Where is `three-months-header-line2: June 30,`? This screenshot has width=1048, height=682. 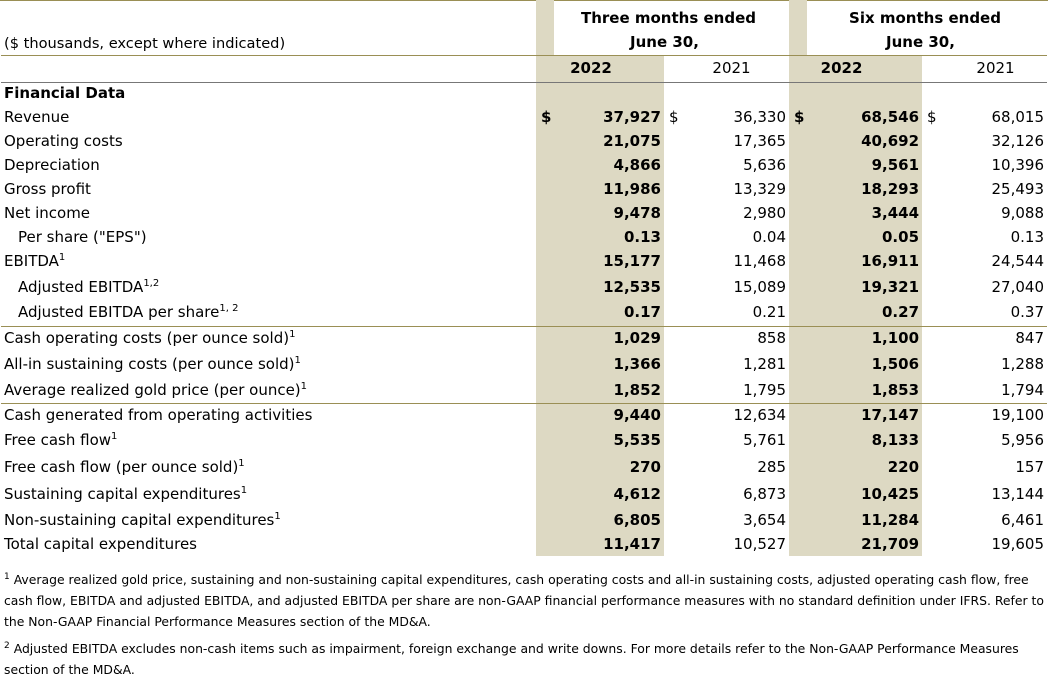 three-months-header-line2: June 30, is located at coordinates (672, 42).